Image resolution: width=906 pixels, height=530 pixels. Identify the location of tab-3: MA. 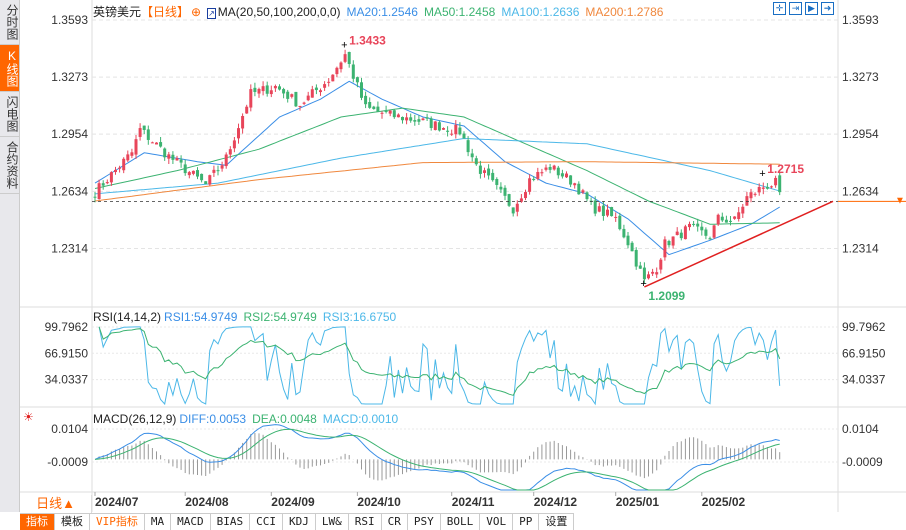
(158, 522).